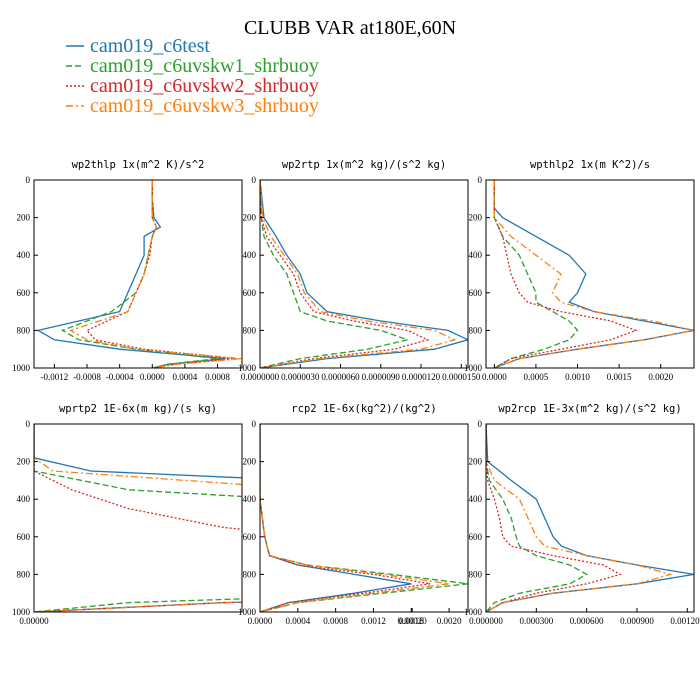 This screenshot has height=700, width=700. Describe the element at coordinates (421, 377) in the screenshot. I see `x-tick-label: 0.0000120` at that location.